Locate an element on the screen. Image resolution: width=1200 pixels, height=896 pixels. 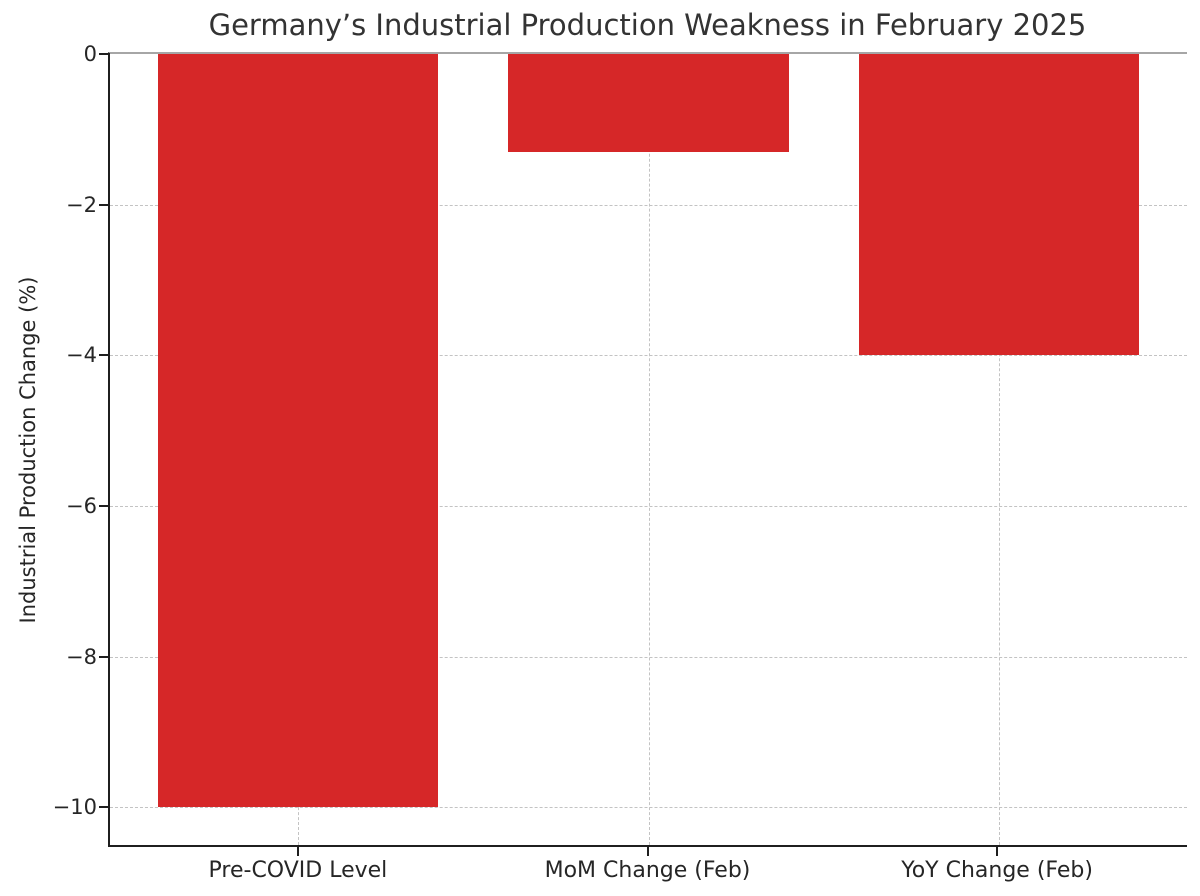
y-tick-label: −8 is located at coordinates (81, 656).